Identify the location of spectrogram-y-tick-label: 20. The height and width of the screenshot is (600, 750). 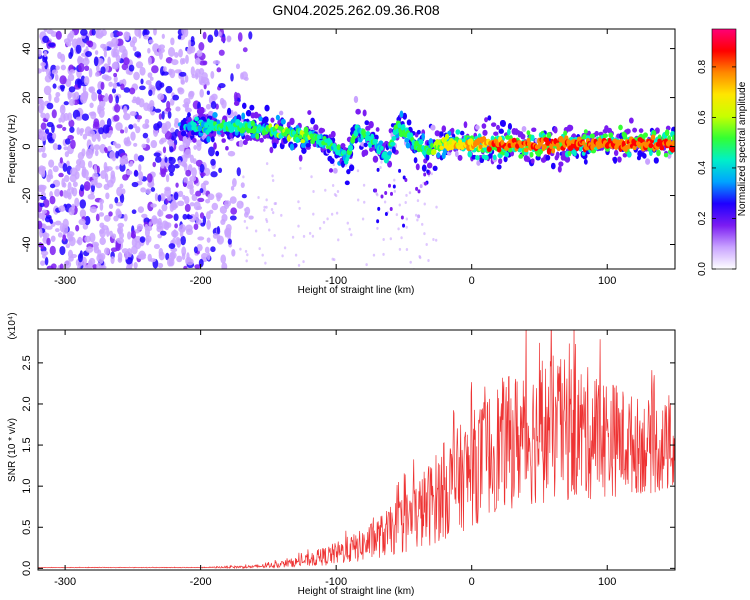
(27, 97).